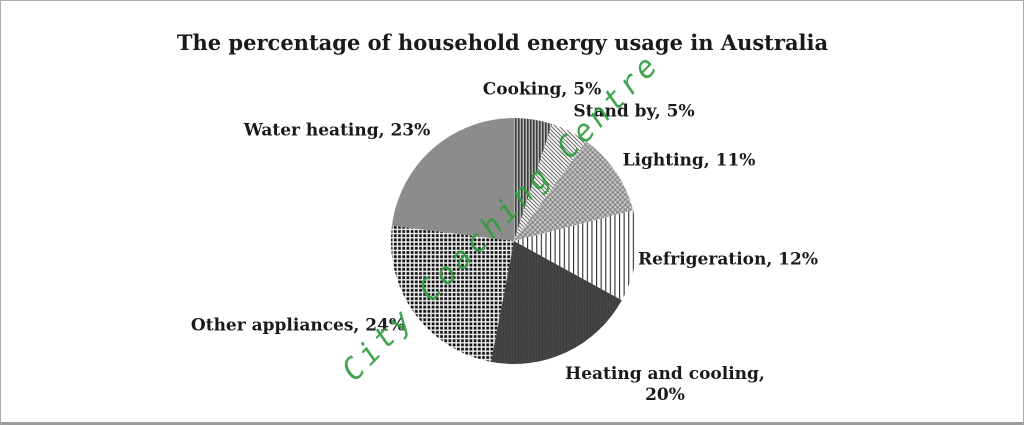 This screenshot has height=425, width=1024. I want to click on pie-slice-stand-by, so click(550, 182).